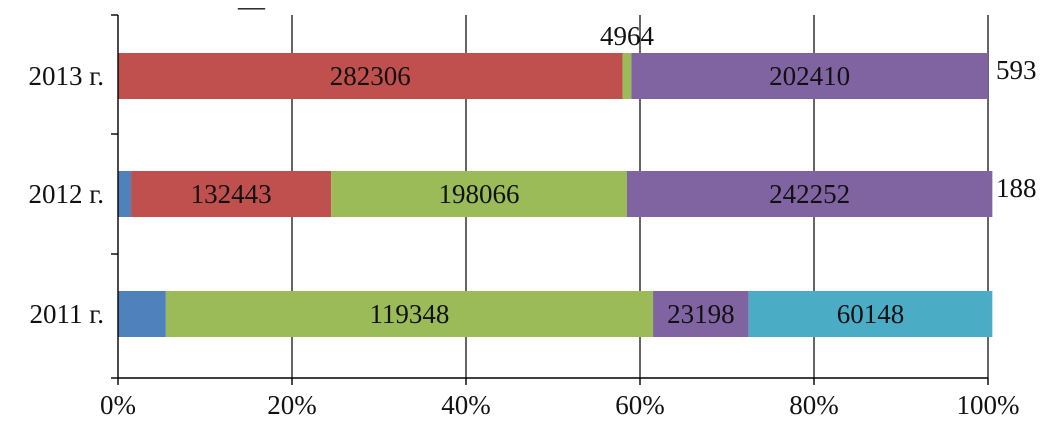 This screenshot has width=1048, height=425. What do you see at coordinates (1016, 188) in the screenshot?
I see `data-label: 188` at bounding box center [1016, 188].